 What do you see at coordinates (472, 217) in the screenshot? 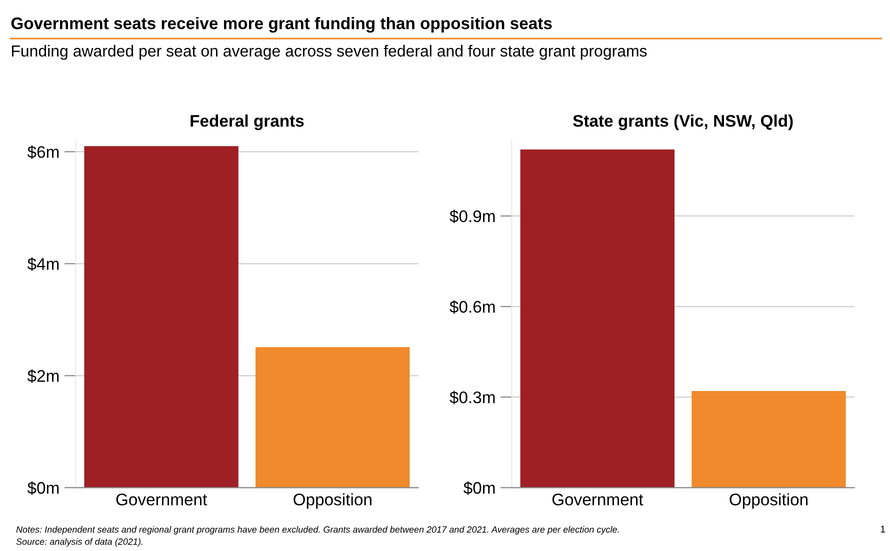
I see `y-tick-label: $0.9m` at bounding box center [472, 217].